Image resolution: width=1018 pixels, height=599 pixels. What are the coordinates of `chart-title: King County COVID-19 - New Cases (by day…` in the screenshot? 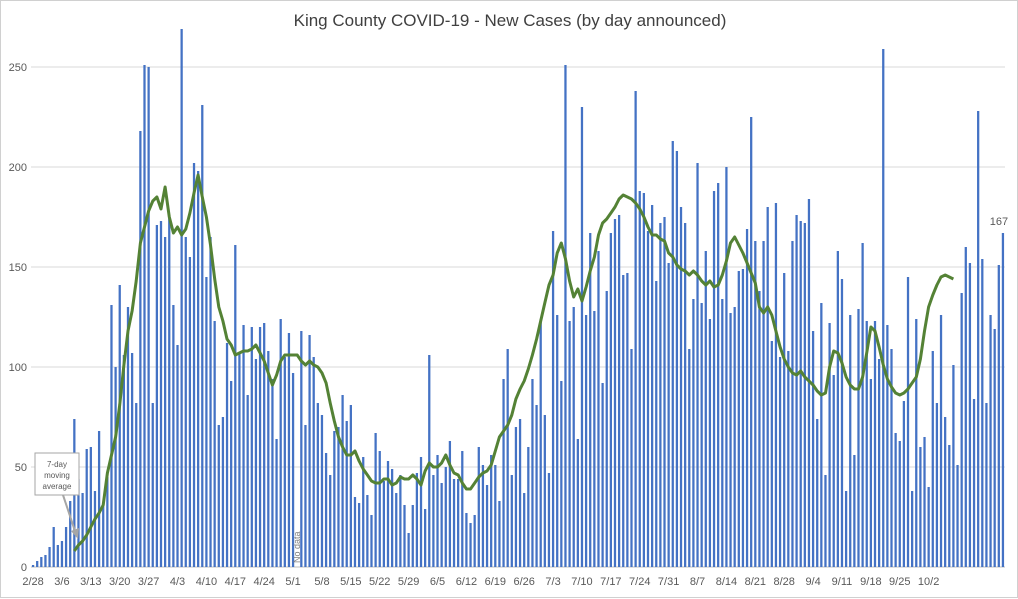 It's located at (510, 20).